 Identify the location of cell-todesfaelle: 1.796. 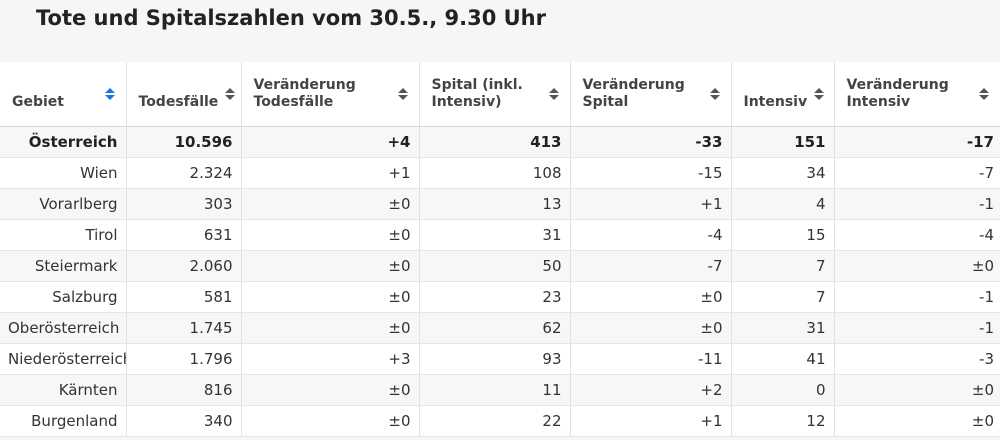
(184, 359).